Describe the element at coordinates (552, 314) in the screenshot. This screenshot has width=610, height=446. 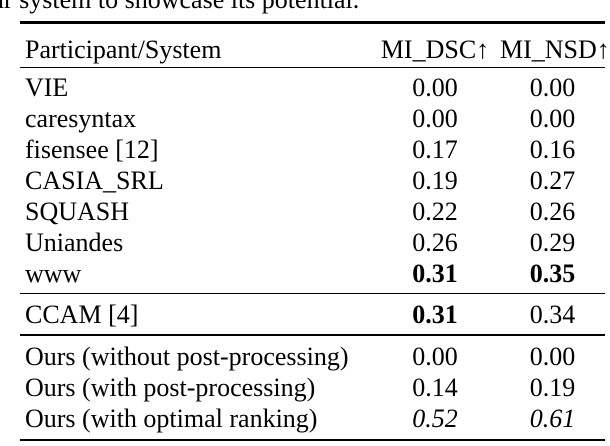
I see `mi-nsd-value: 0.34` at that location.